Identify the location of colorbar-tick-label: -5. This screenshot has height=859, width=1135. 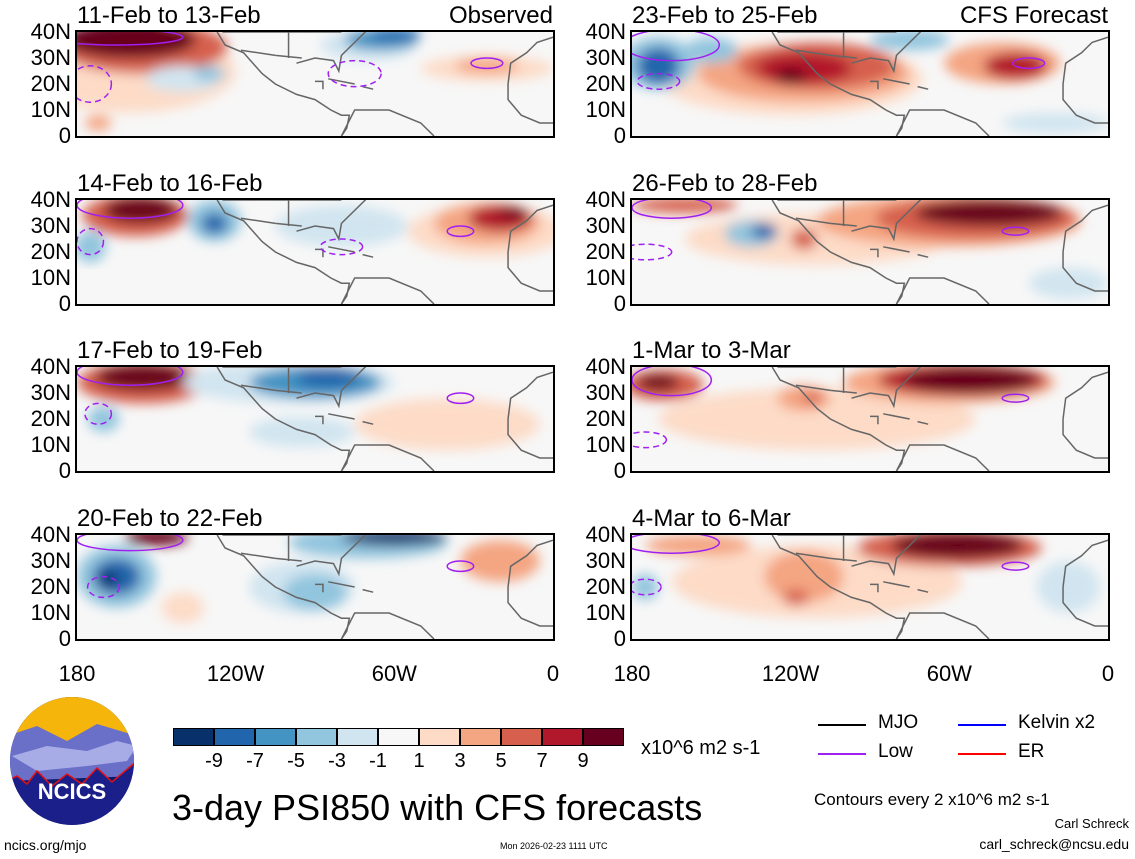
(296, 761).